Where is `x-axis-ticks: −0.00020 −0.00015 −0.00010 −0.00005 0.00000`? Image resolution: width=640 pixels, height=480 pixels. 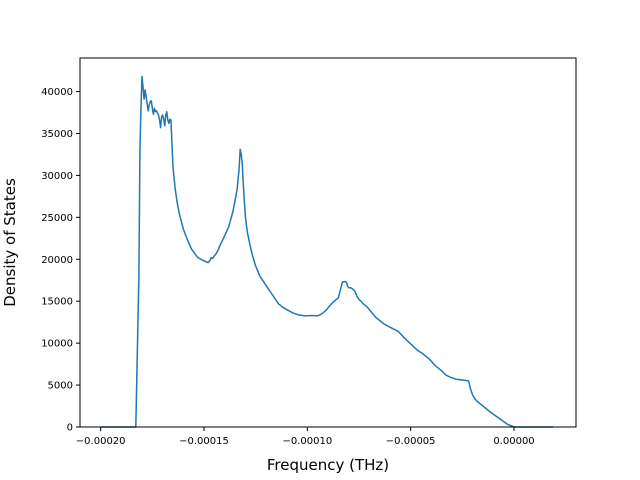
x-axis-ticks: −0.00020 −0.00015 −0.00010 −0.00005 0.00000 is located at coordinates (305, 437).